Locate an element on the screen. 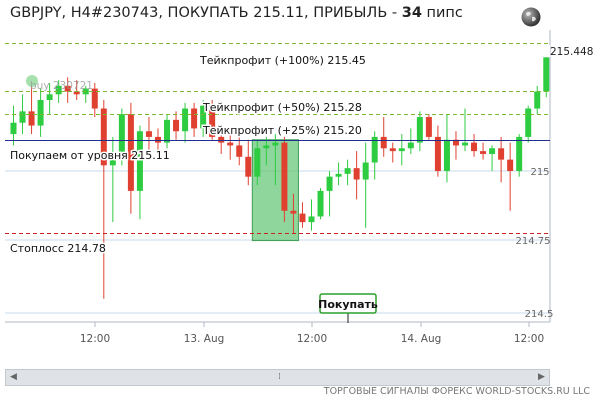  price-axis: 215 214.75 214.5 is located at coordinates (535, 243).